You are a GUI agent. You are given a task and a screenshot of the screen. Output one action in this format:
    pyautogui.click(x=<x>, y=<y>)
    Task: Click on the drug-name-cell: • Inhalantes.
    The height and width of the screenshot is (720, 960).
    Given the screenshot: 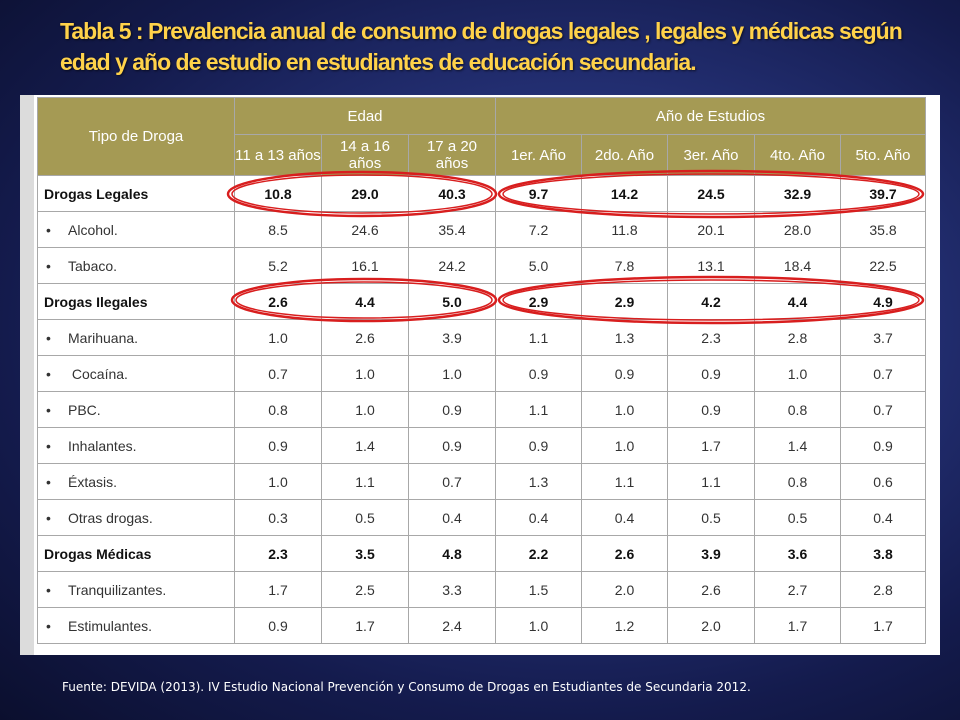 What is the action you would take?
    pyautogui.click(x=136, y=445)
    